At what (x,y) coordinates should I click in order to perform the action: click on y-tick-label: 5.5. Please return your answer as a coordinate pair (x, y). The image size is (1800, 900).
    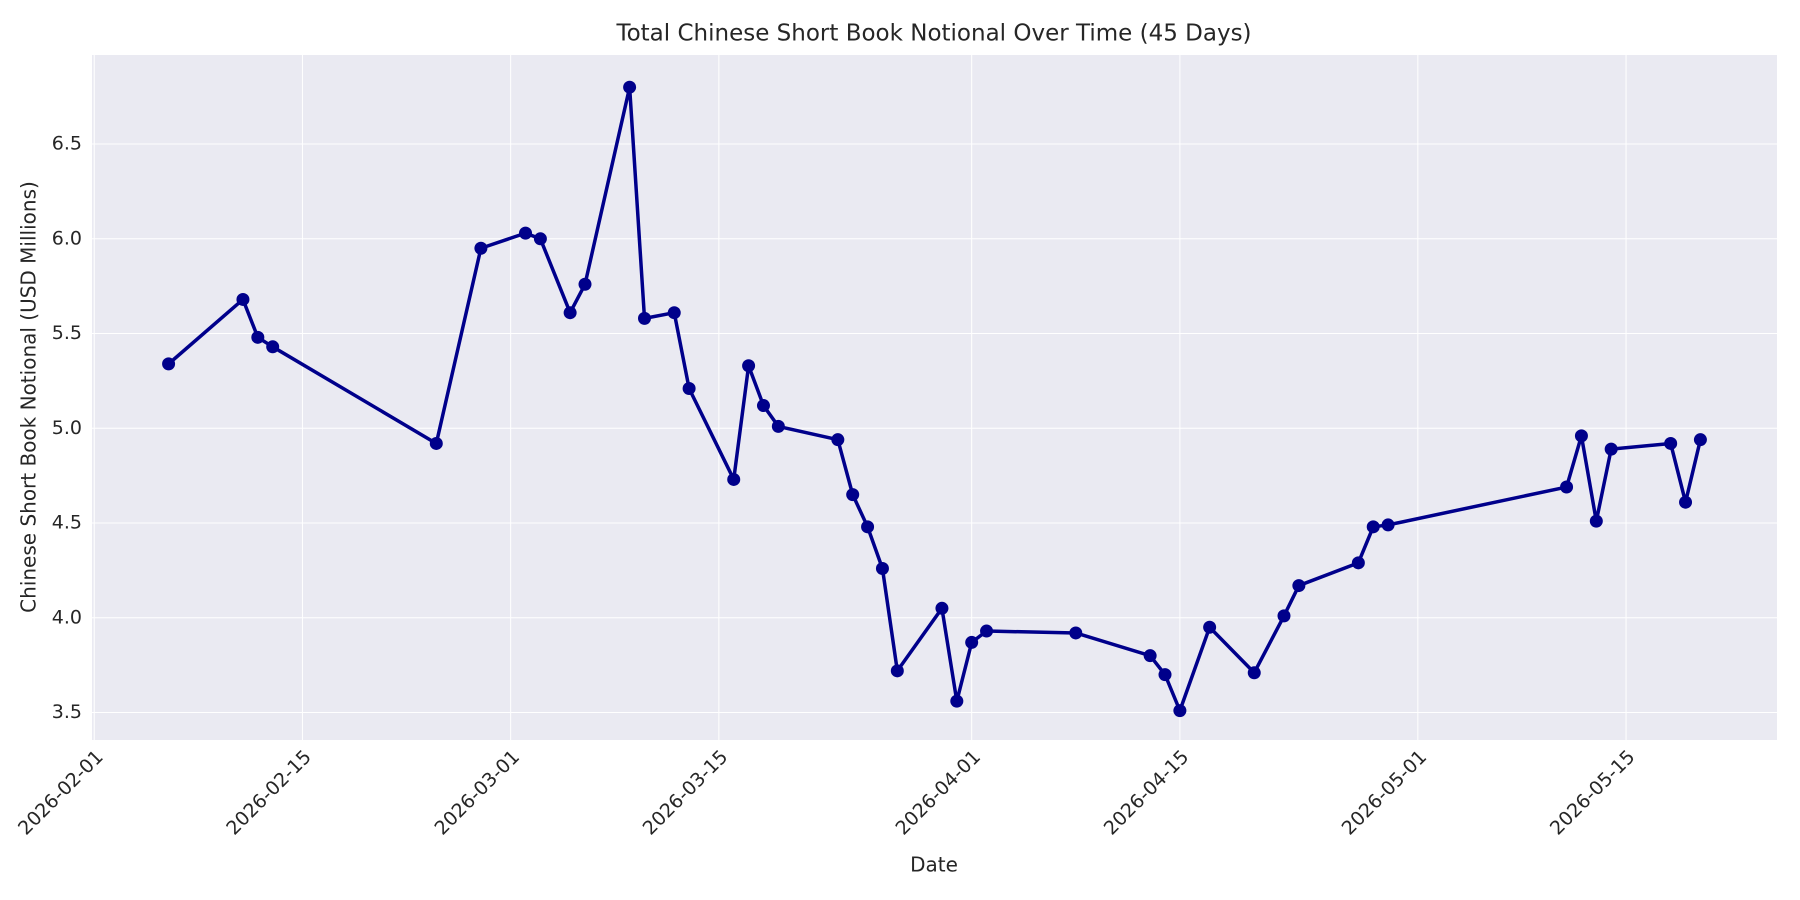
    Looking at the image, I should click on (67, 333).